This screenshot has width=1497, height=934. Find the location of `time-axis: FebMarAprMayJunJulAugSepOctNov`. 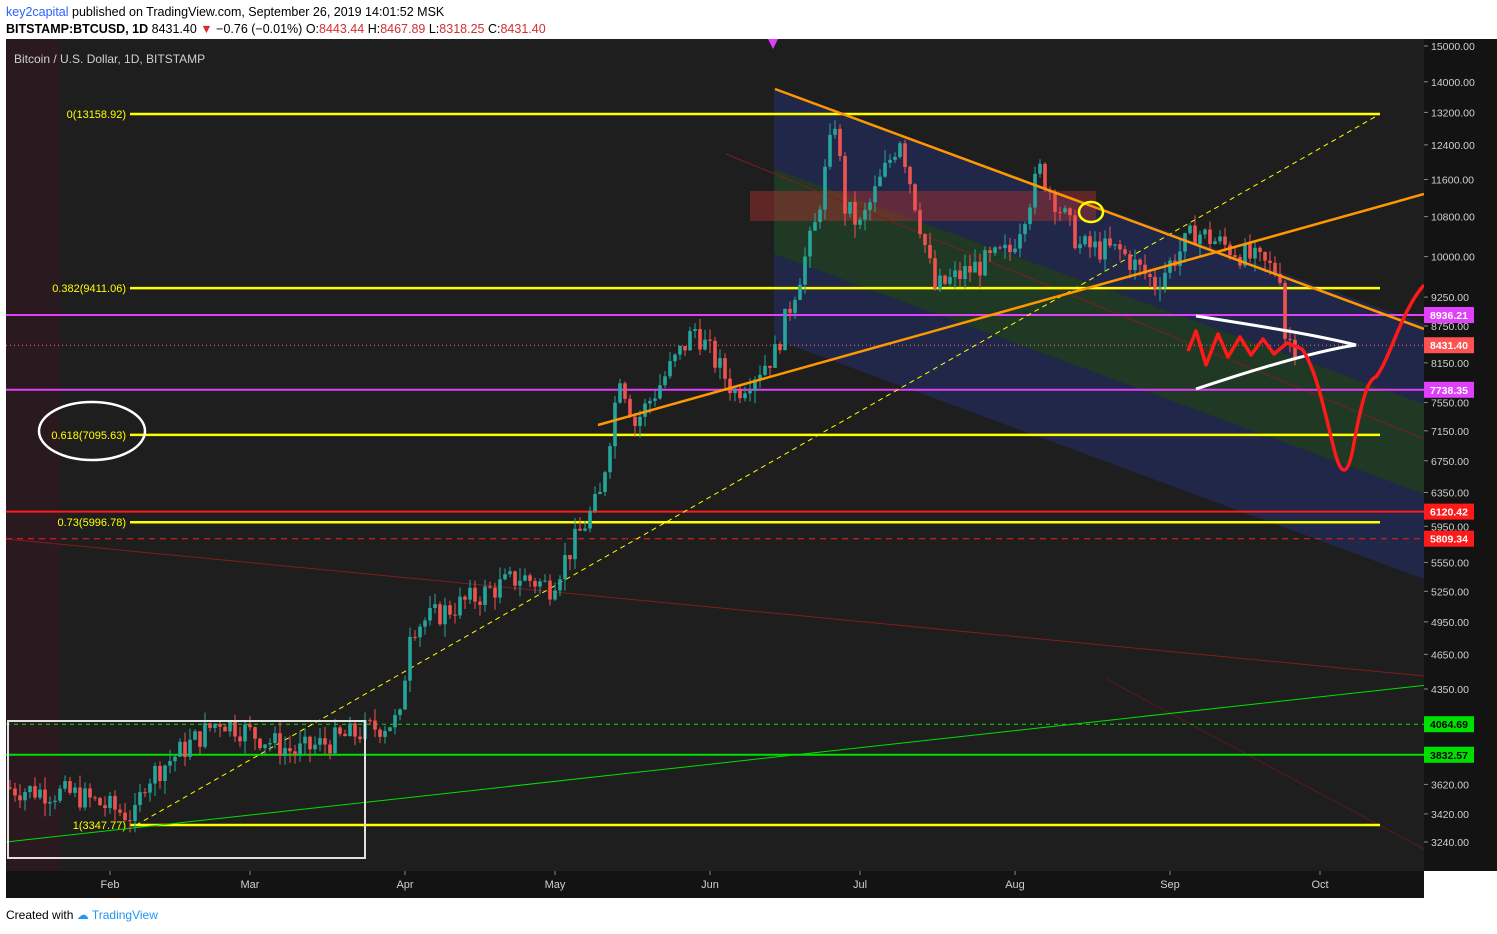

time-axis: FebMarAprMayJunJulAugSepOctNov is located at coordinates (745, 884).